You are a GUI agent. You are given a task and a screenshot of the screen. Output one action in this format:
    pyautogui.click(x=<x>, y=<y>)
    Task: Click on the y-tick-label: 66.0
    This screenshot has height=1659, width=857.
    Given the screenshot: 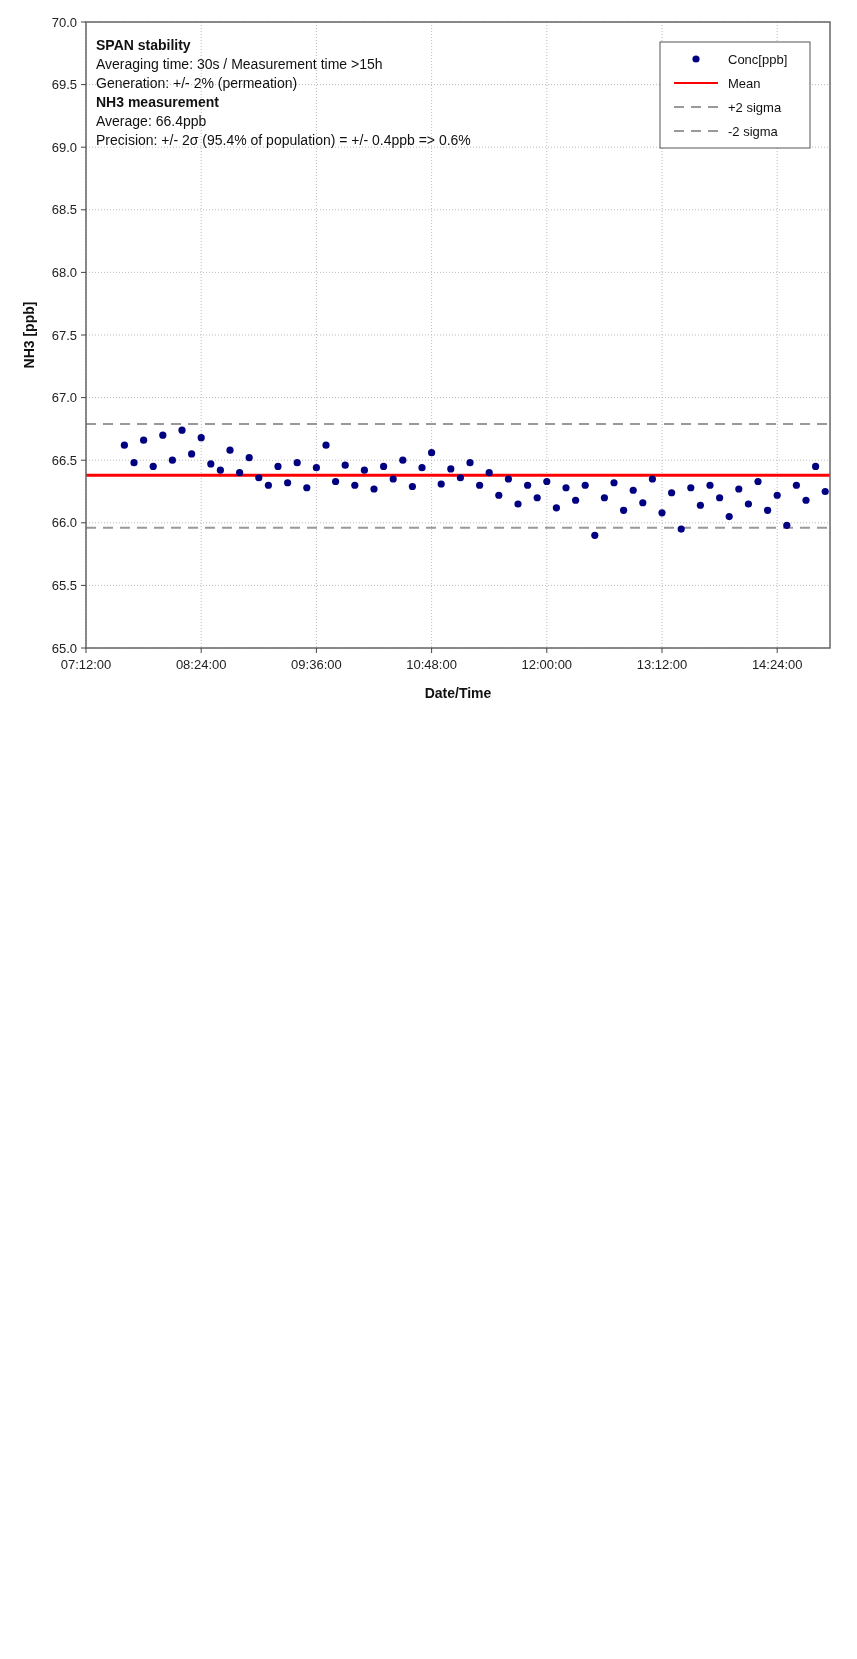 What is the action you would take?
    pyautogui.click(x=64, y=523)
    